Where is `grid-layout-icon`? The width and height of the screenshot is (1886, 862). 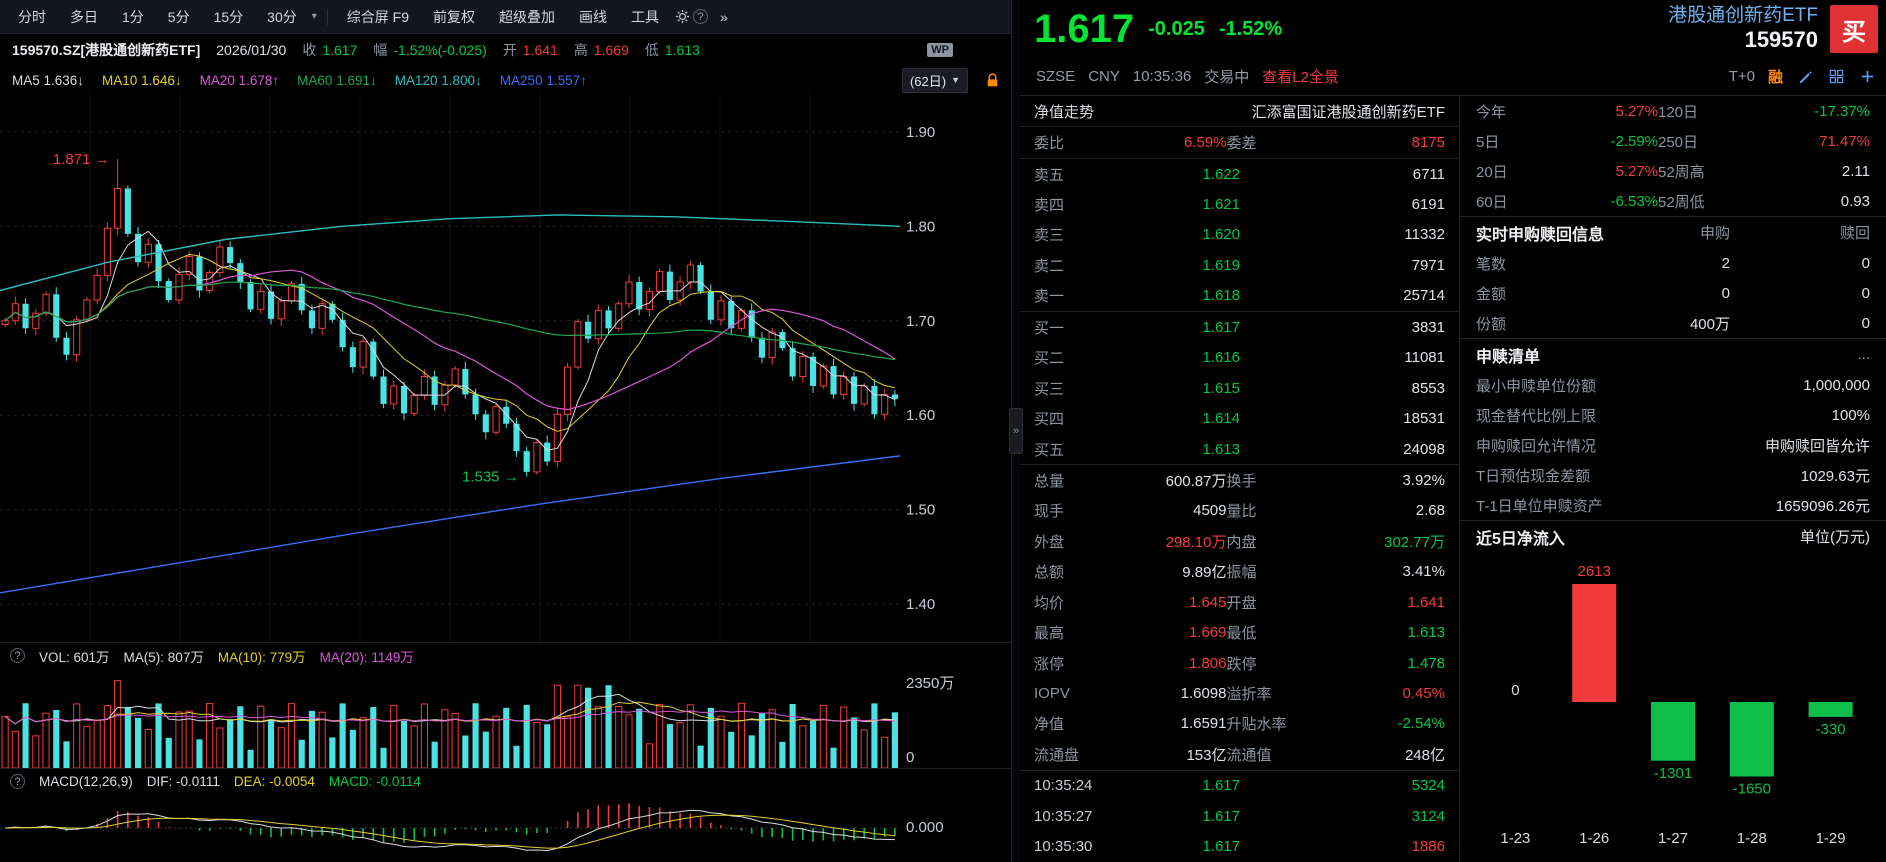
grid-layout-icon is located at coordinates (1836, 77).